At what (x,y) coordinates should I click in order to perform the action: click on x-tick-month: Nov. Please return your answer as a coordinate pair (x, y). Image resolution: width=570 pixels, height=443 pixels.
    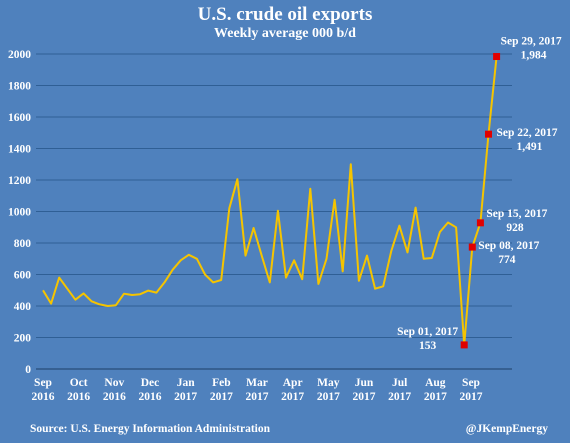
    Looking at the image, I should click on (114, 383).